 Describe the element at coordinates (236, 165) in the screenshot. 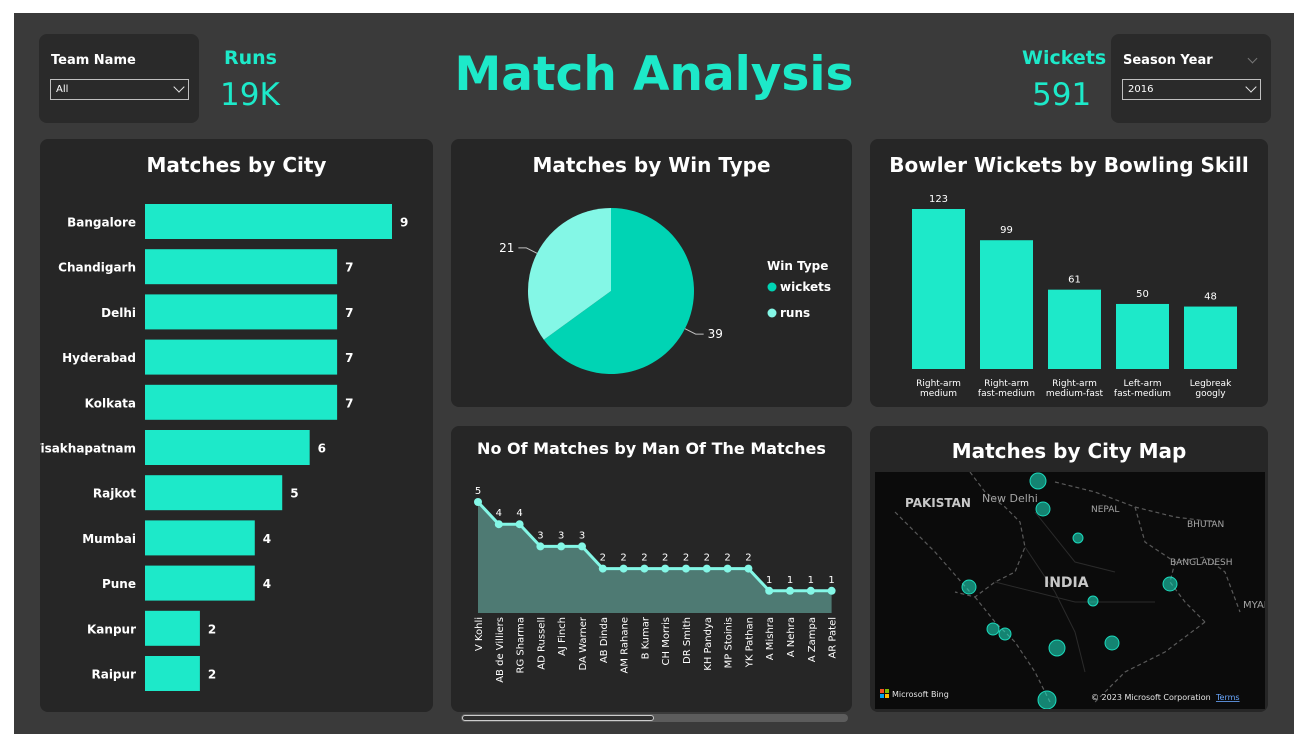

I see `chart-title: Matches by City` at that location.